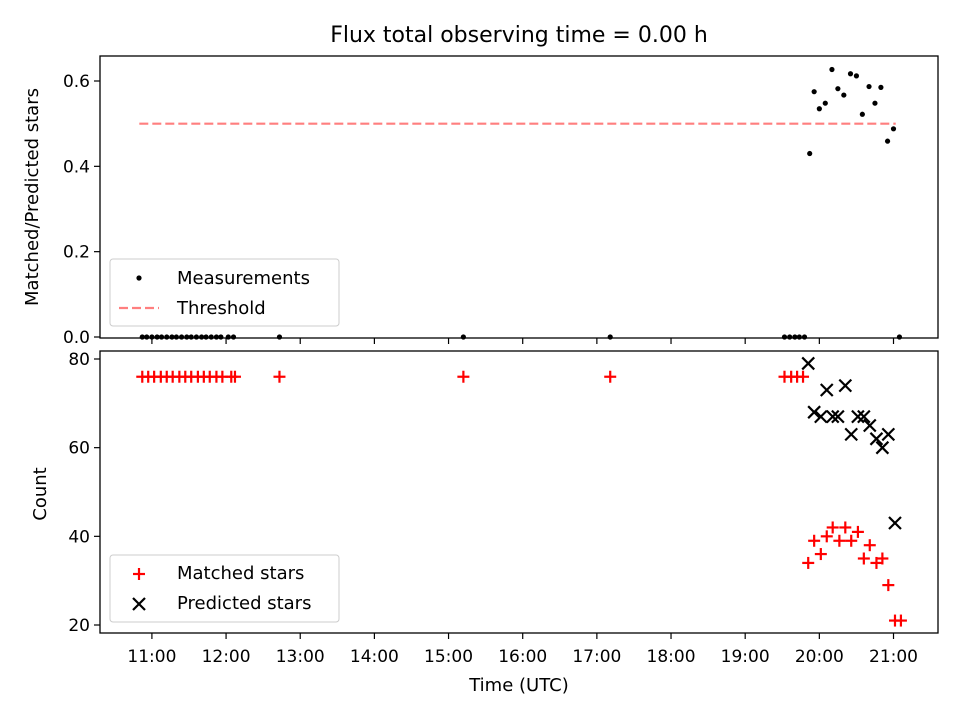 The height and width of the screenshot is (720, 960). I want to click on legend-measurements-marker, so click(139, 278).